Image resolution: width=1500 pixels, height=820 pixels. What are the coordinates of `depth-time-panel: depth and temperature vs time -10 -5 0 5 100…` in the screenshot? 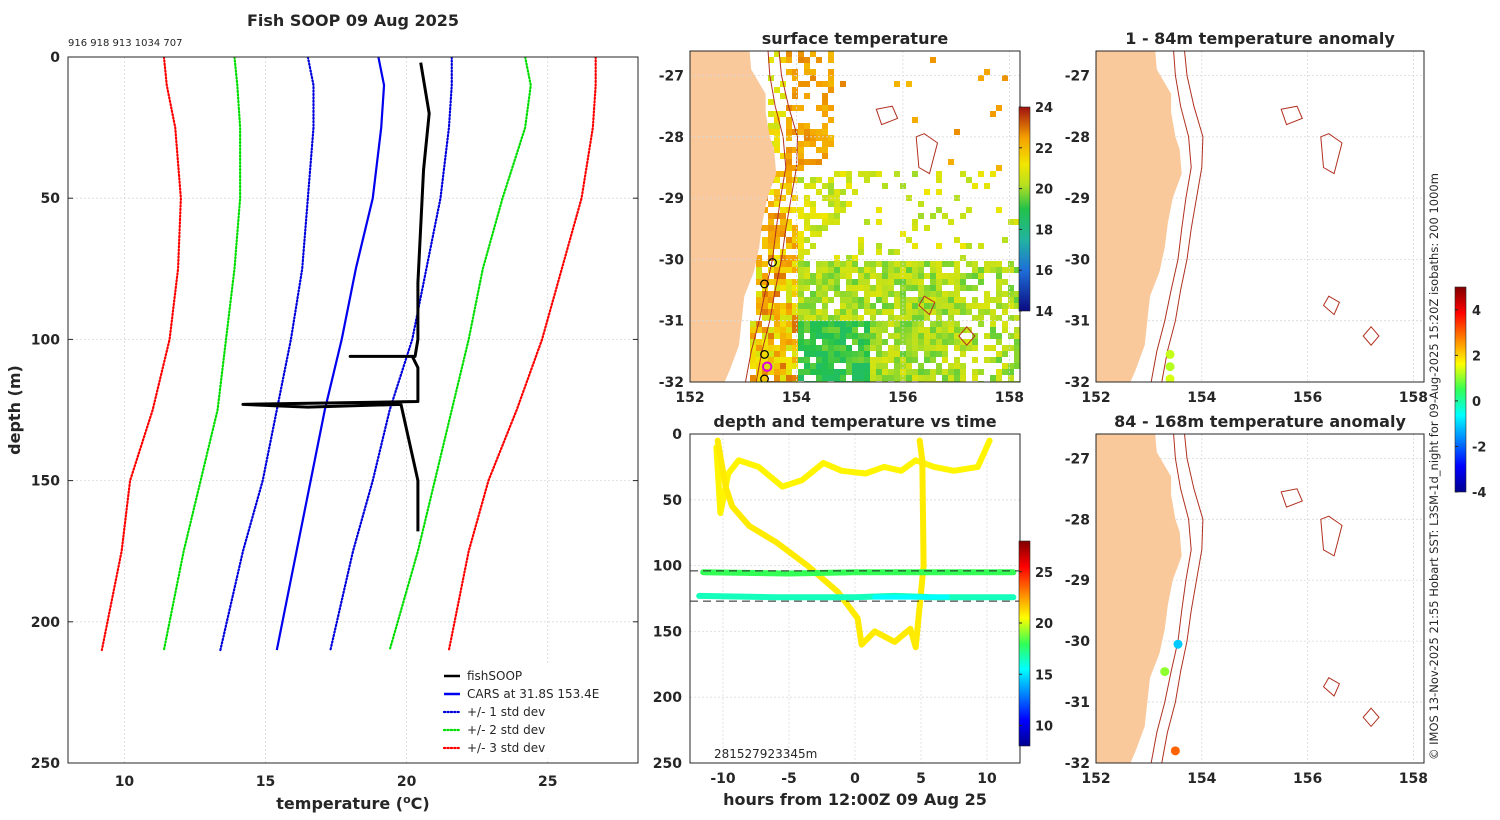 It's located at (853, 610).